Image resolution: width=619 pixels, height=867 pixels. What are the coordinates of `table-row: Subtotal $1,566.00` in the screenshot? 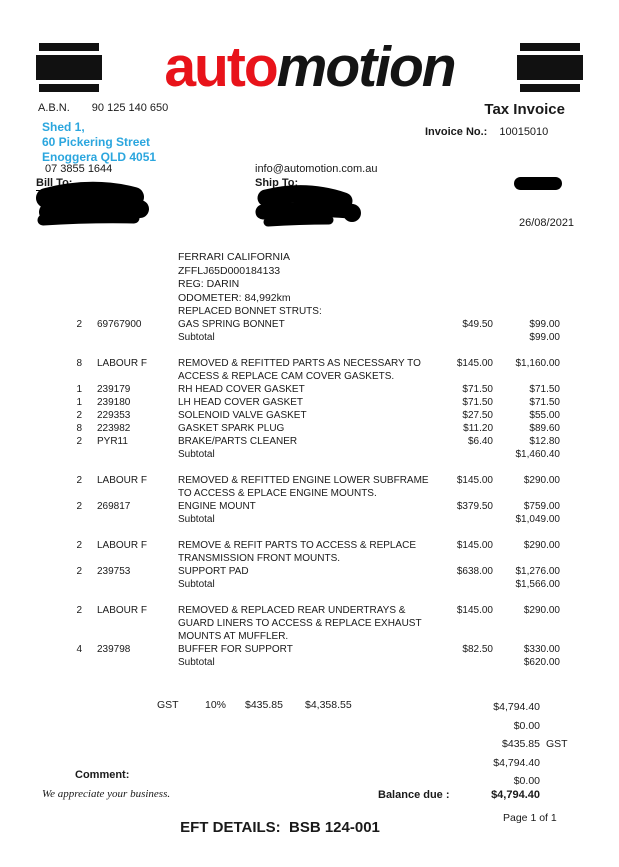 It's located at (310, 584).